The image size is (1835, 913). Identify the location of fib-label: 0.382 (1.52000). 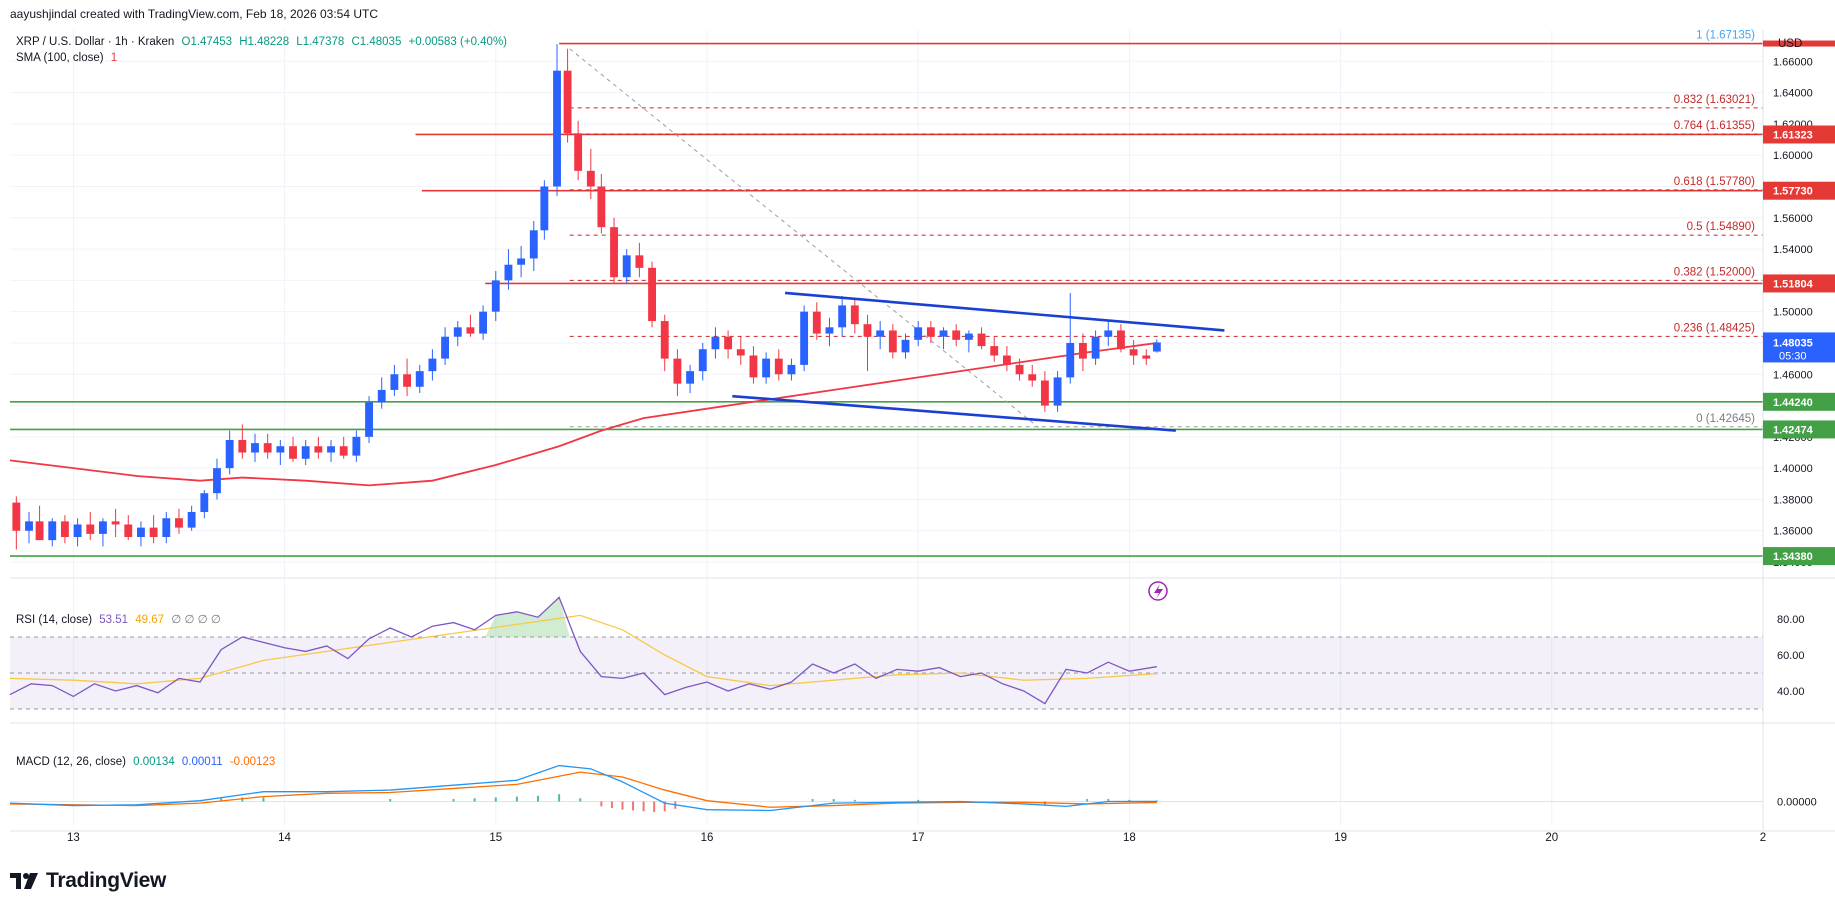
(1714, 272).